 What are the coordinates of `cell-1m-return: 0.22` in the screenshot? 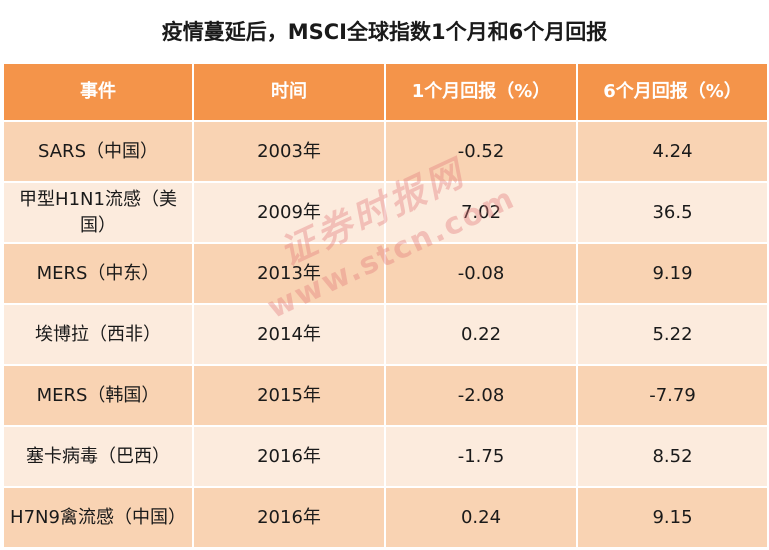 It's located at (481, 334).